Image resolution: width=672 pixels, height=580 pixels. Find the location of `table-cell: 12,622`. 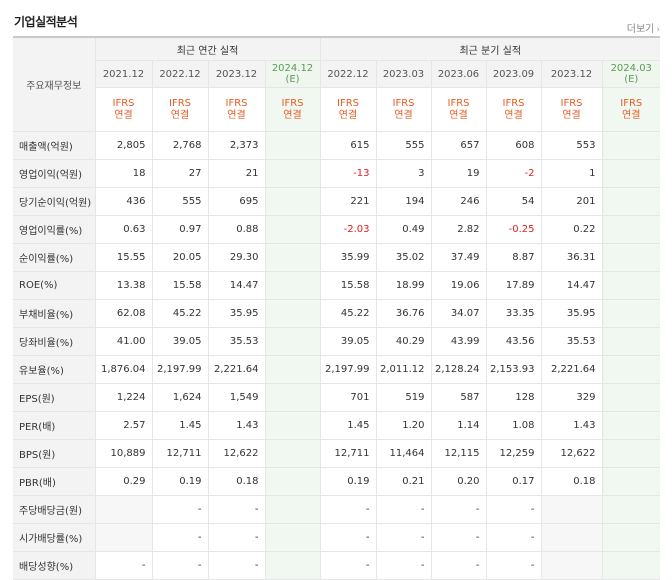

table-cell: 12,622 is located at coordinates (572, 453).